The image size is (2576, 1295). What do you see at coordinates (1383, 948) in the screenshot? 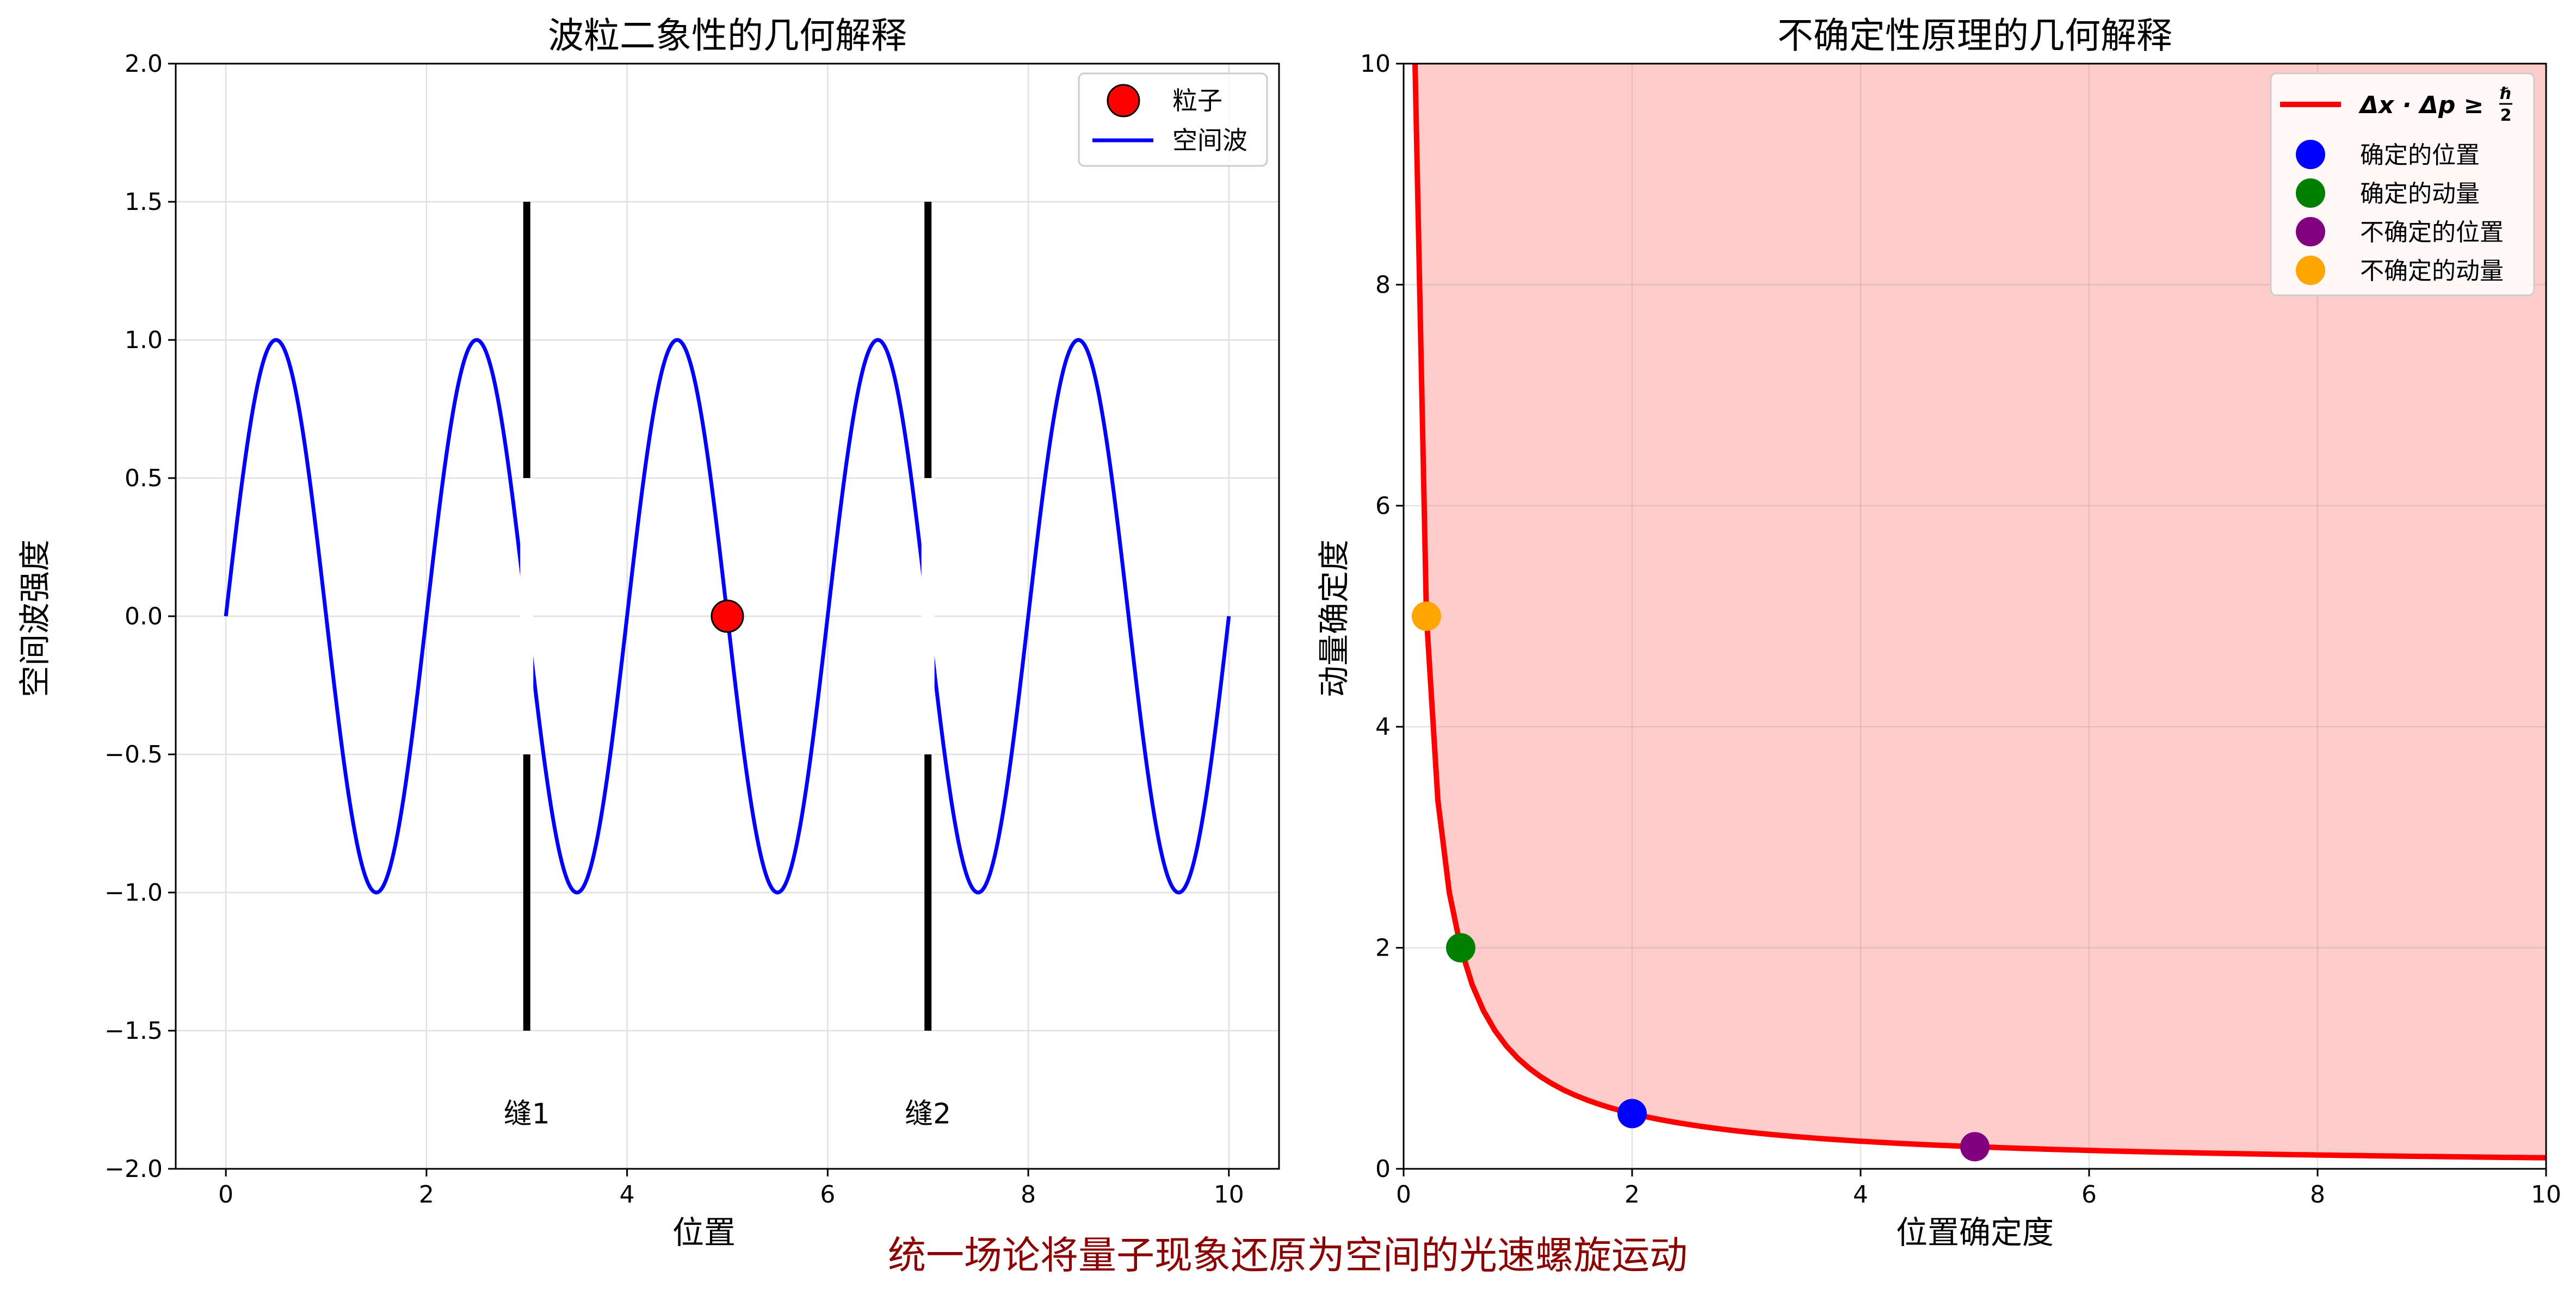
I see `chart2-y-tick-label: 2` at bounding box center [1383, 948].